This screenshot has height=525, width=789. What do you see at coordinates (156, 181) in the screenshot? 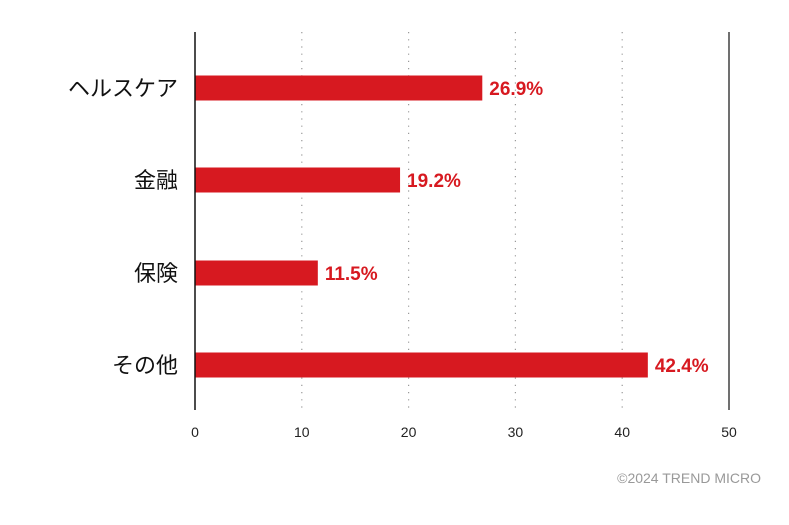
I see `category-label: 金融` at bounding box center [156, 181].